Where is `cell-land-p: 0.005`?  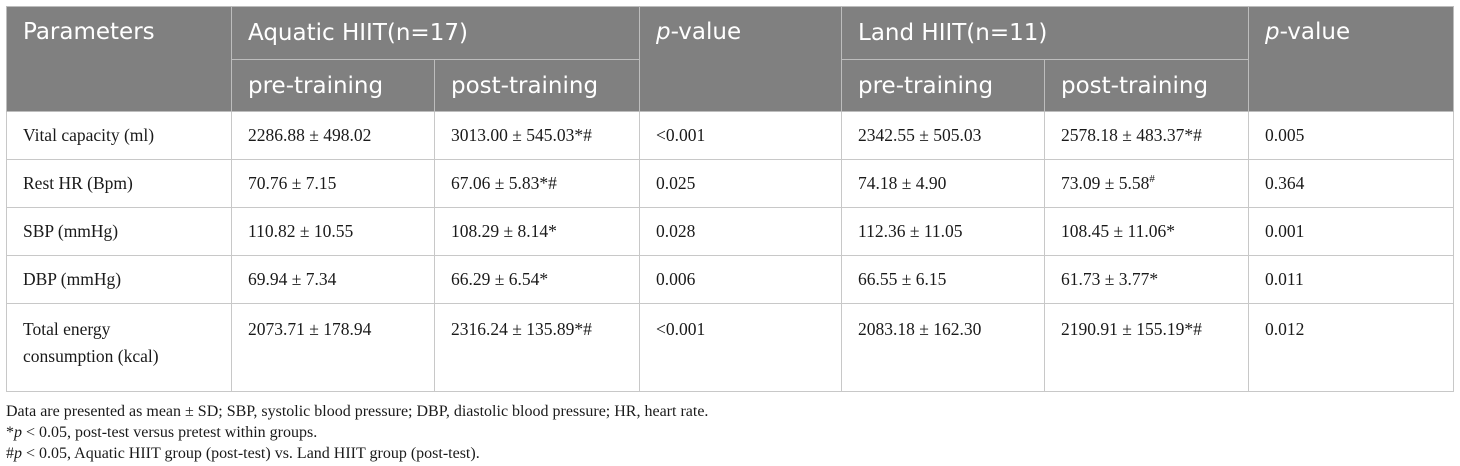 cell-land-p: 0.005 is located at coordinates (1351, 135).